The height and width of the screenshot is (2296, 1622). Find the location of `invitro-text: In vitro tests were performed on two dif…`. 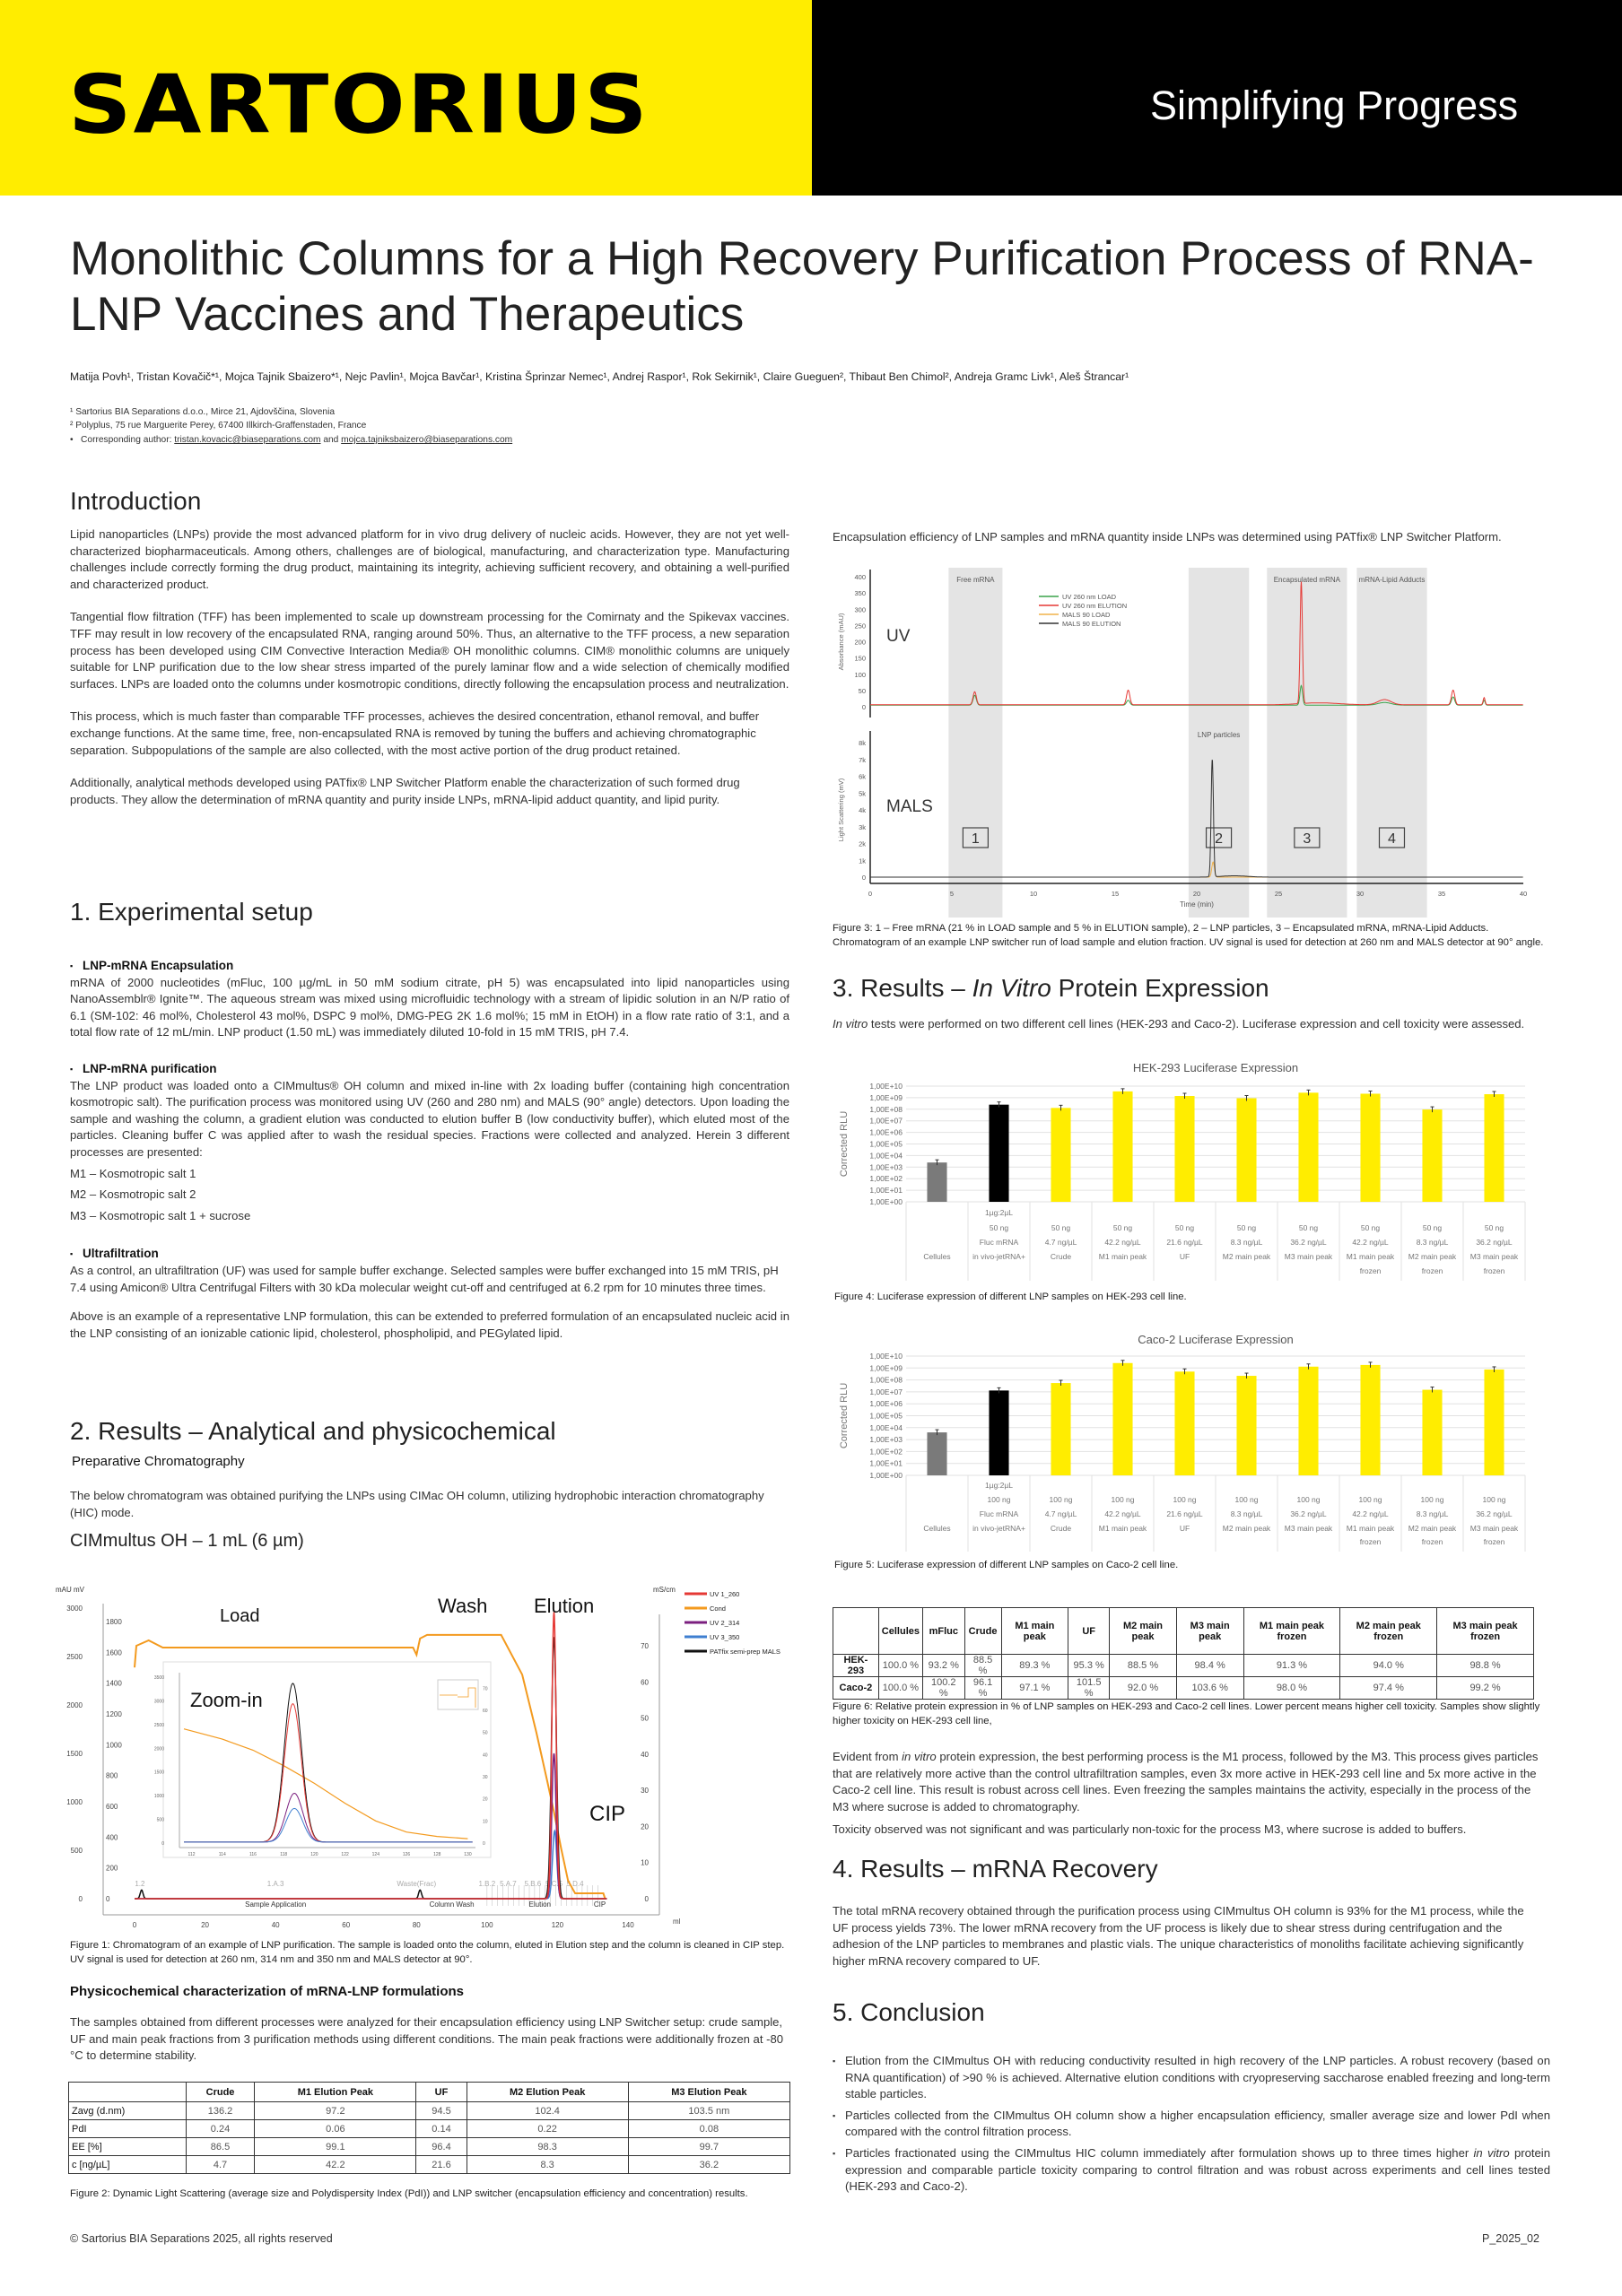

invitro-text: In vitro tests were performed on two dif… is located at coordinates (1191, 1024).